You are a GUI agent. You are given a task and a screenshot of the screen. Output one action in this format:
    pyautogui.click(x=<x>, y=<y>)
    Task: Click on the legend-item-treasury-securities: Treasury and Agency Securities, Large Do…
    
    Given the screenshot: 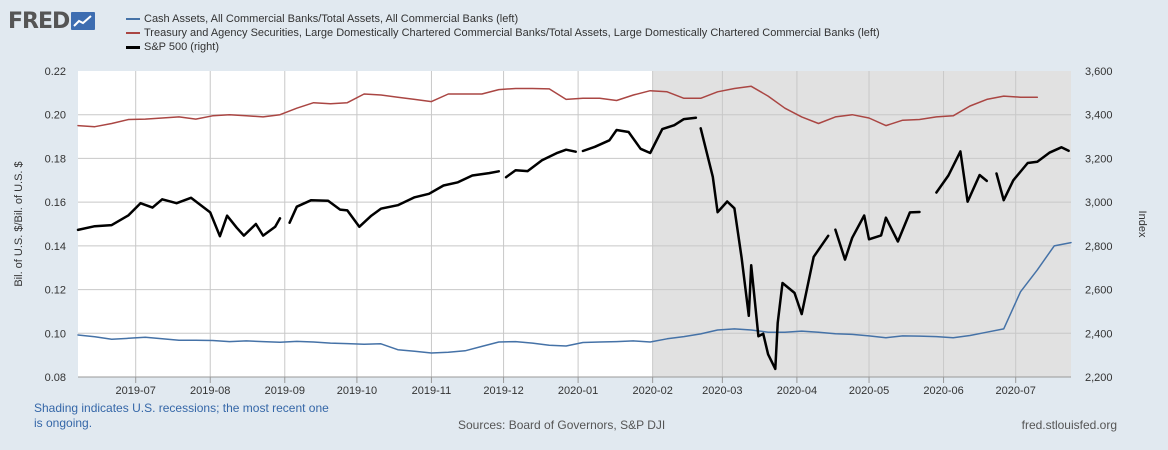 What is the action you would take?
    pyautogui.click(x=503, y=33)
    